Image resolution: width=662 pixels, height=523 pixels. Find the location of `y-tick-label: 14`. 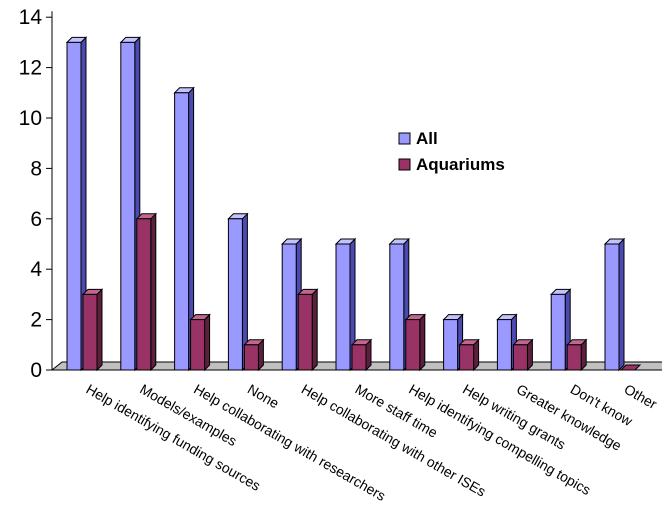

y-tick-label: 14 is located at coordinates (31, 17).